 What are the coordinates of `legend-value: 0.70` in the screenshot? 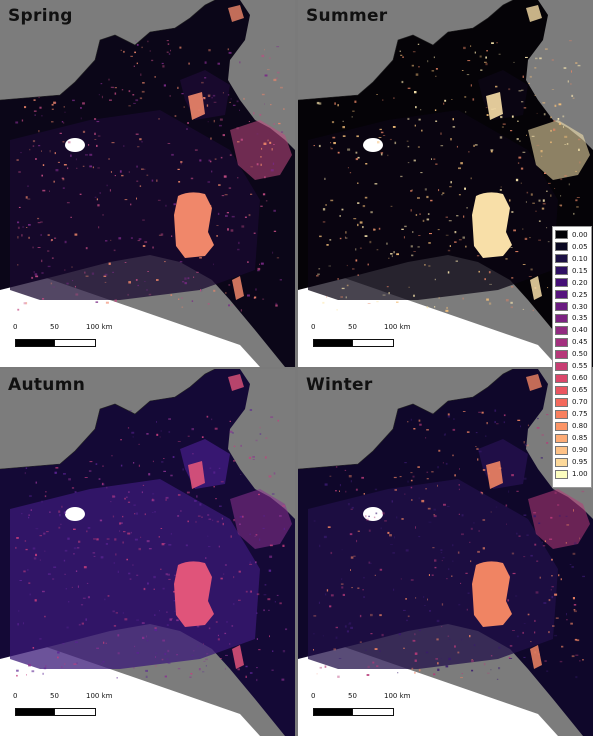 It's located at (580, 402).